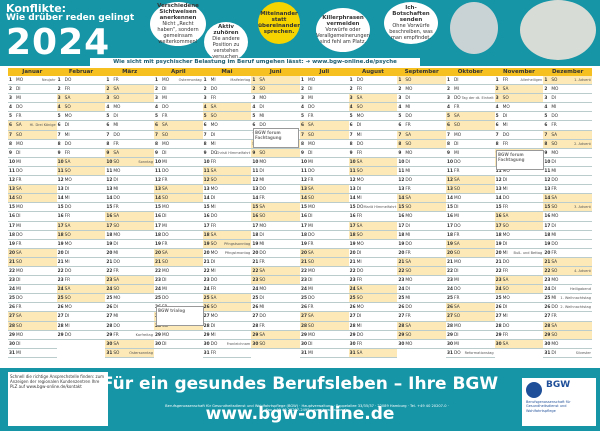 This screenshot has height=431, width=600. What do you see at coordinates (227, 353) in the screenshot?
I see `day-cell: 31FR` at bounding box center [227, 353].